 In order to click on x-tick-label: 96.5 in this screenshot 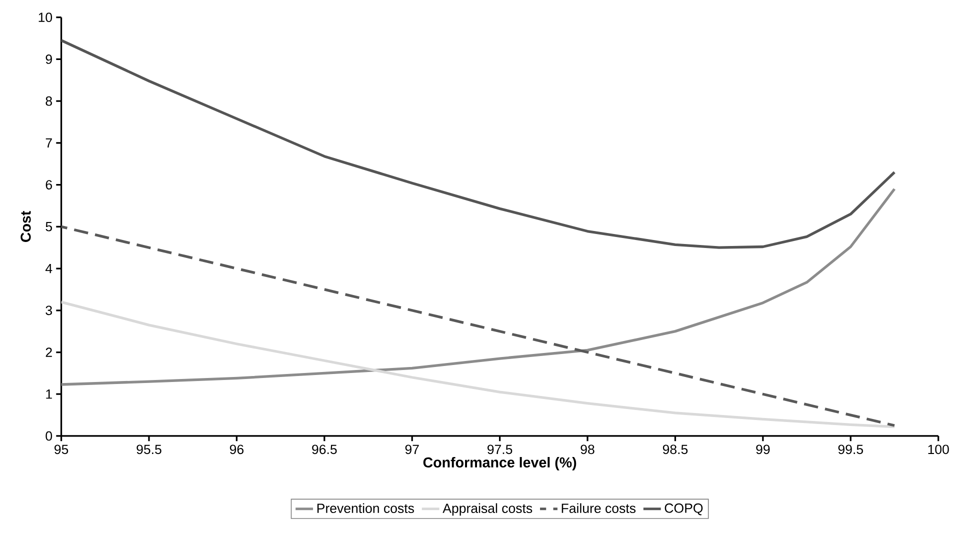, I will do `click(324, 449)`.